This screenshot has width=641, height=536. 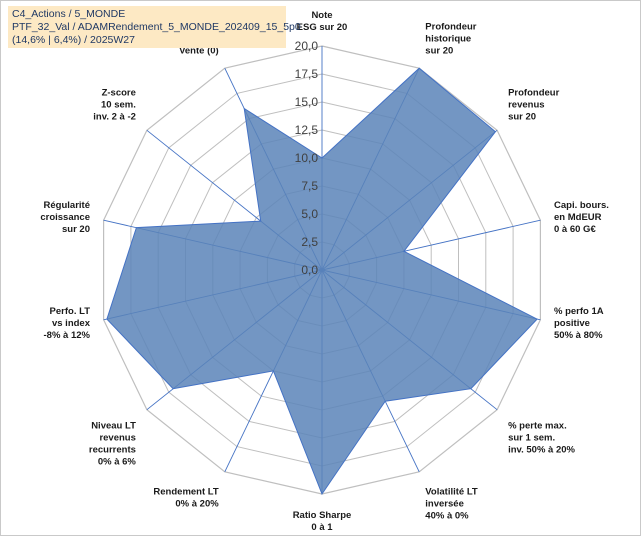 I want to click on axis-label-line: croissance, so click(x=65, y=217).